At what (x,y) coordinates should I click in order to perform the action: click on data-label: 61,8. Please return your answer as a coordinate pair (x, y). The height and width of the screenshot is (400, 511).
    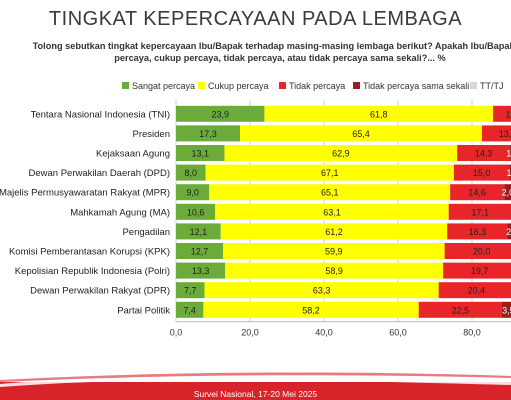
    Looking at the image, I should click on (379, 114).